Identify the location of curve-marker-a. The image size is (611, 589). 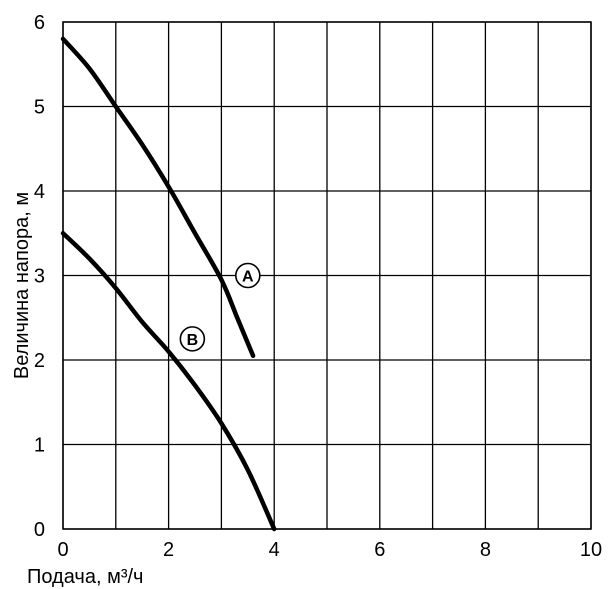
(248, 275).